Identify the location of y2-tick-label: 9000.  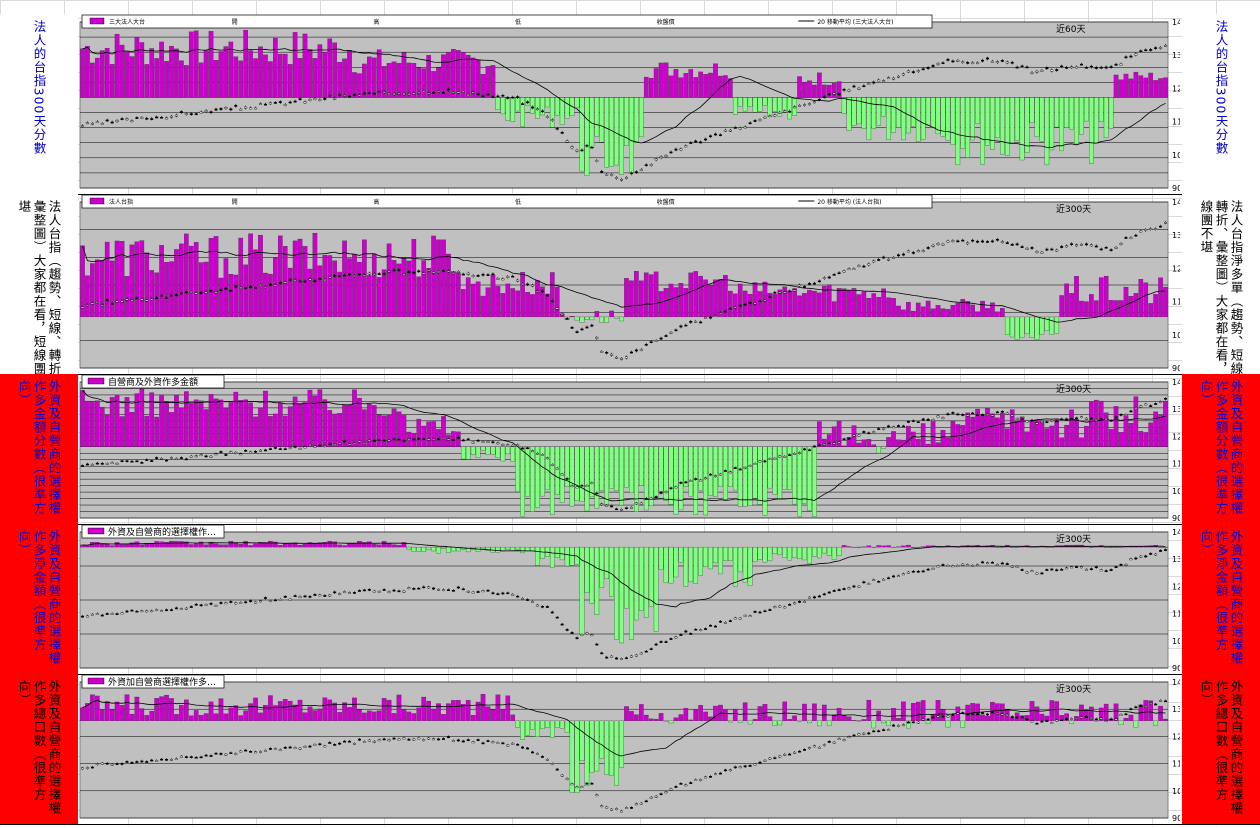
(1176, 188).